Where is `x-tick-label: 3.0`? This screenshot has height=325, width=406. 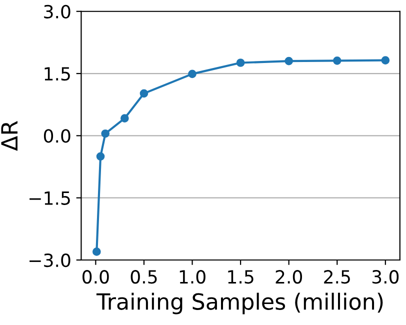
x-tick-label: 3.0 is located at coordinates (385, 277).